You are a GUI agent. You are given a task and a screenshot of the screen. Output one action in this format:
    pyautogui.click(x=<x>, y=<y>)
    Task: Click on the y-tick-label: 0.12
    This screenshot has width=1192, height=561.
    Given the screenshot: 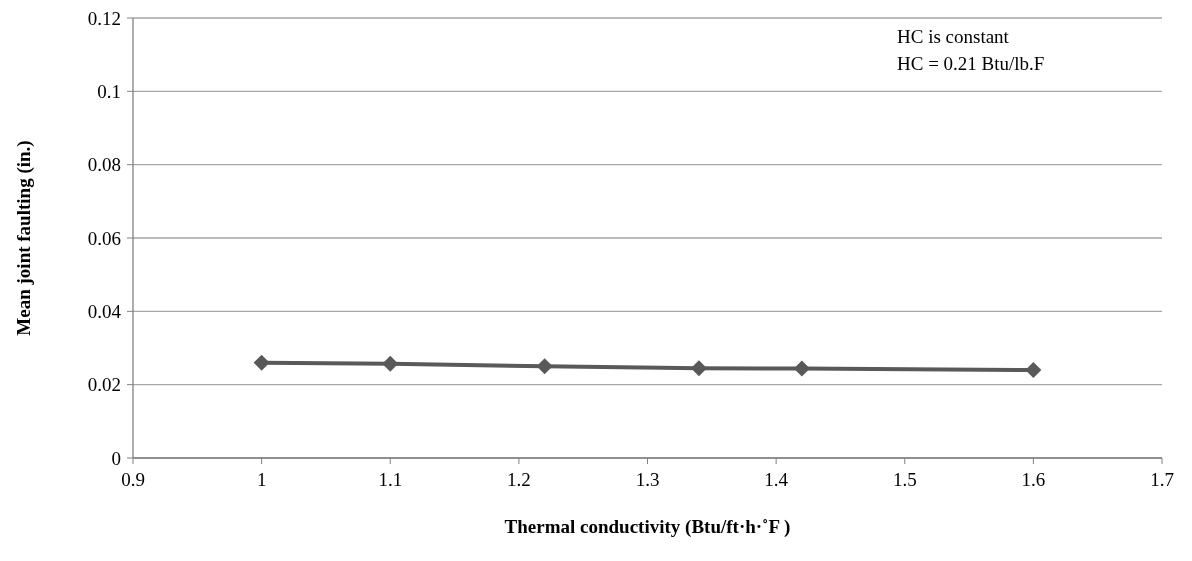 What is the action you would take?
    pyautogui.click(x=104, y=18)
    